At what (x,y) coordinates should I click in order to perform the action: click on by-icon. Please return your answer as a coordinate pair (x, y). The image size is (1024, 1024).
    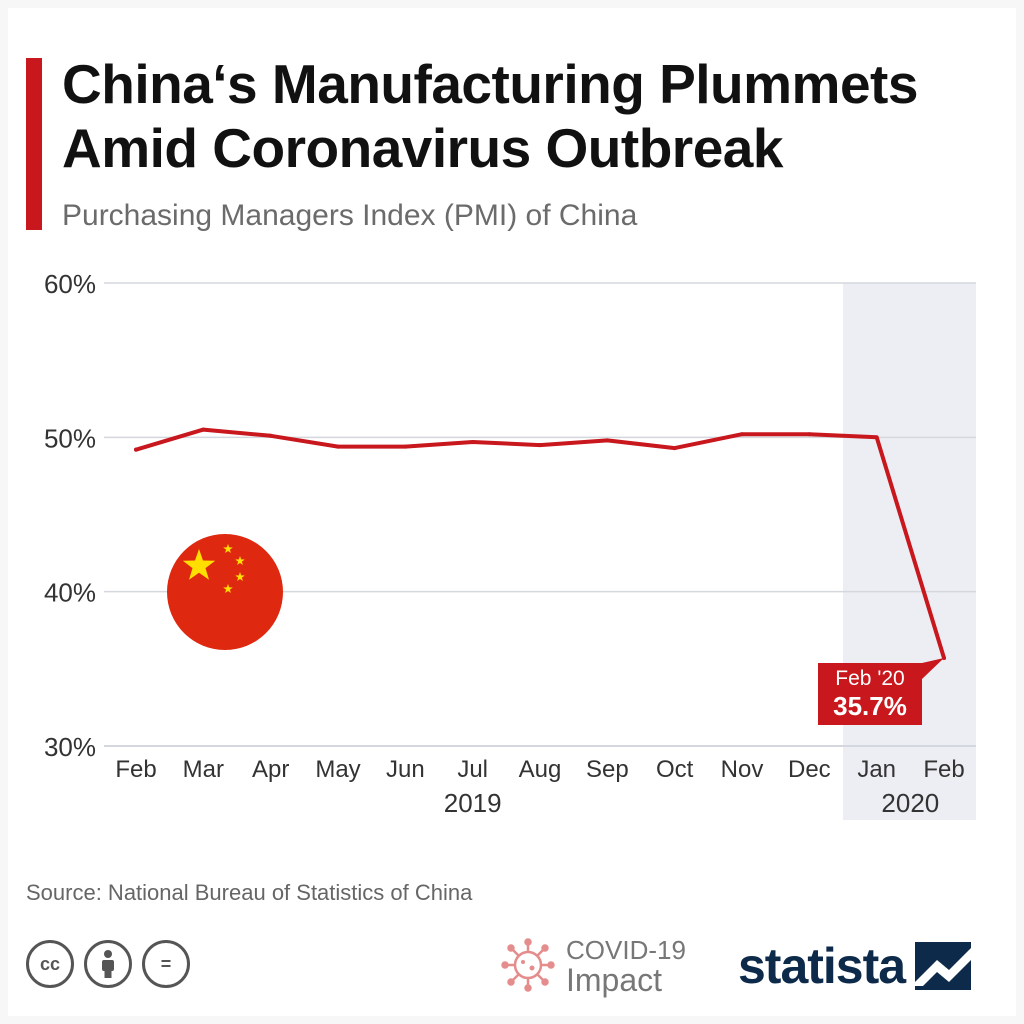
    Looking at the image, I should click on (108, 964).